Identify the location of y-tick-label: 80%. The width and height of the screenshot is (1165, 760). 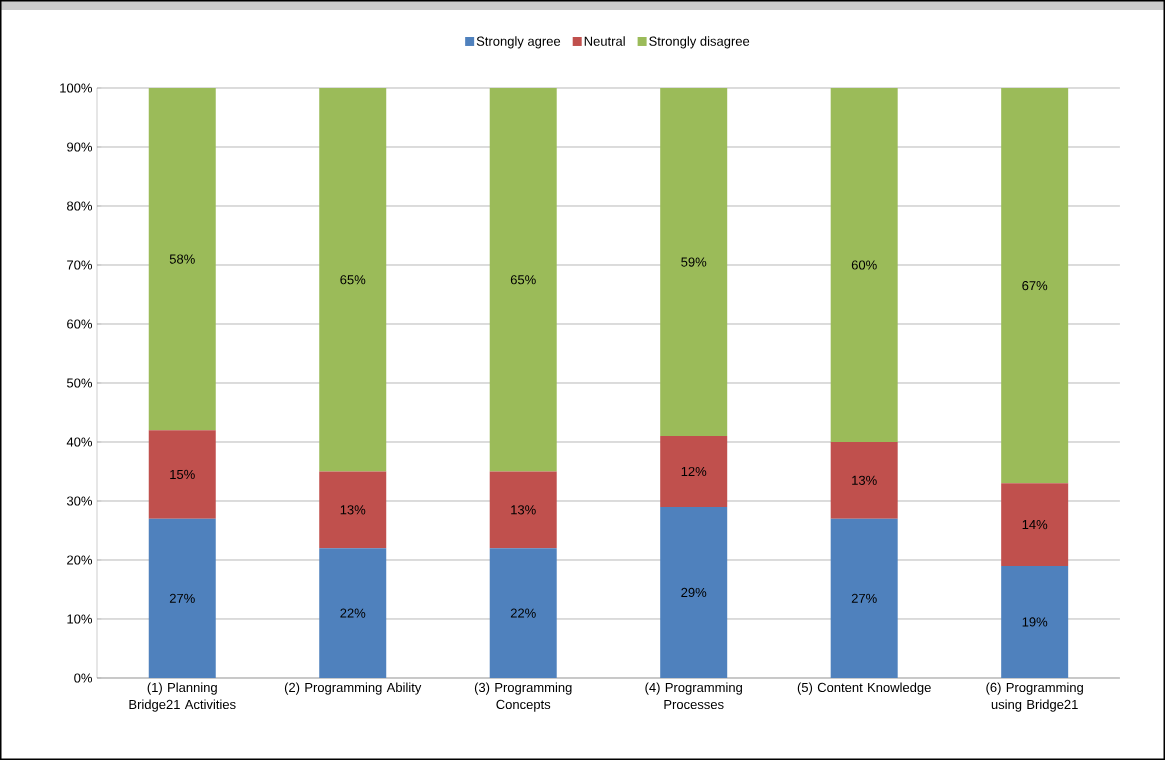
(80, 206).